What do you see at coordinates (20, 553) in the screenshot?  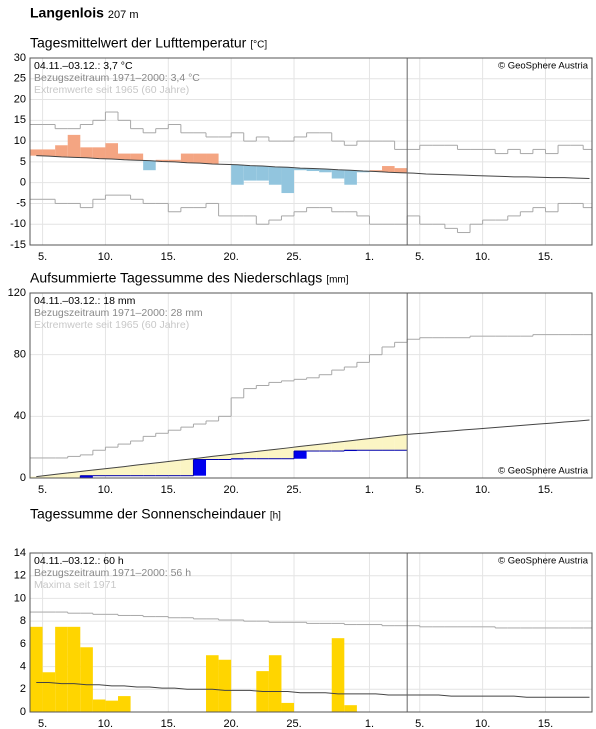 I see `y-tick-label: 14` at bounding box center [20, 553].